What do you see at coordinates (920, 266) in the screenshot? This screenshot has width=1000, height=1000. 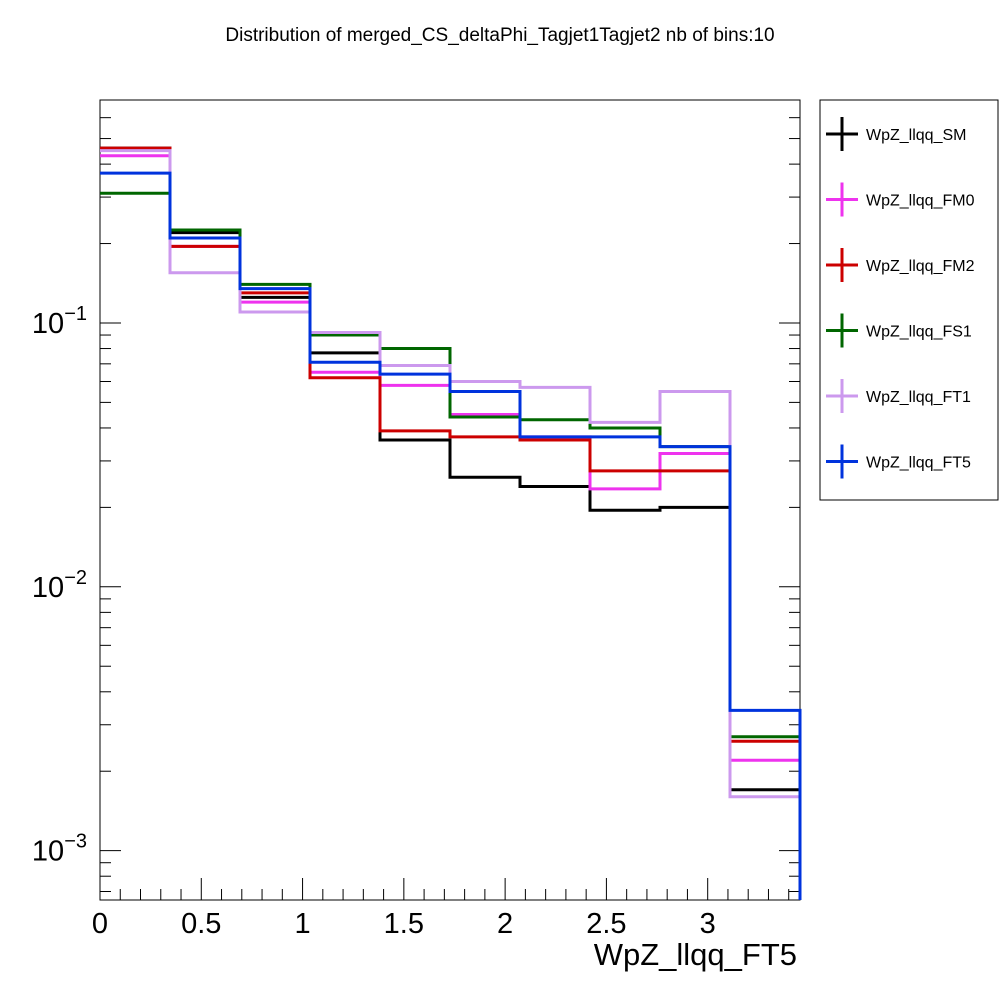 I see `legend-label: WpZ_llqq_FM2` at bounding box center [920, 266].